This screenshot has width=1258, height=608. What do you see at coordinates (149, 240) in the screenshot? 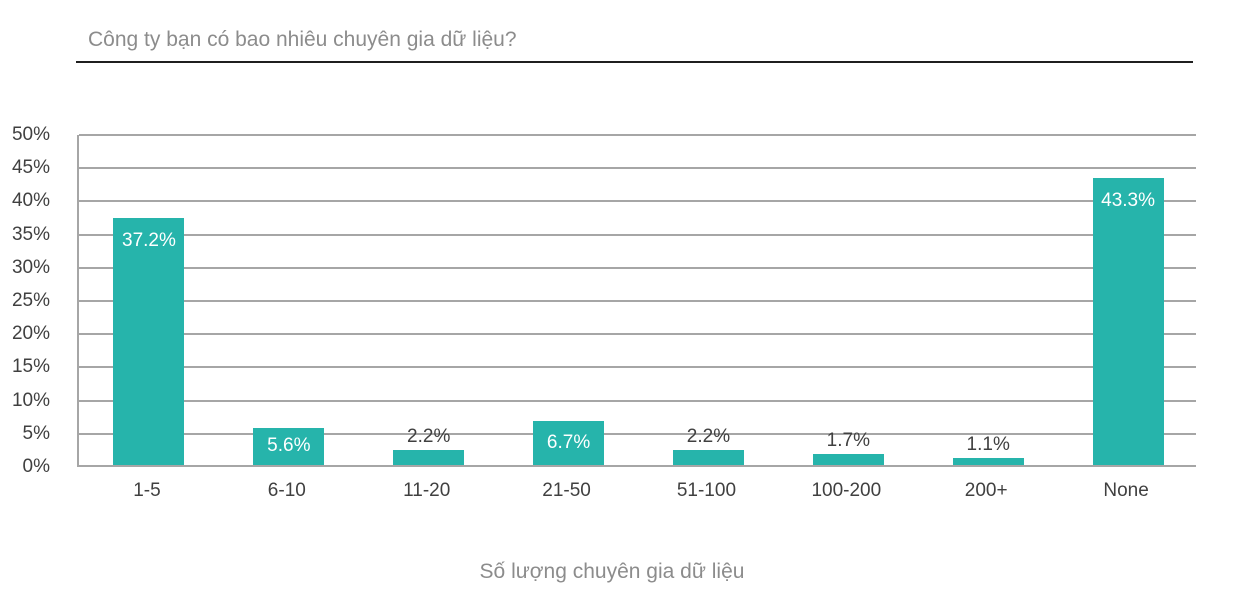
I see `bar-value-label: 37.2%` at bounding box center [149, 240].